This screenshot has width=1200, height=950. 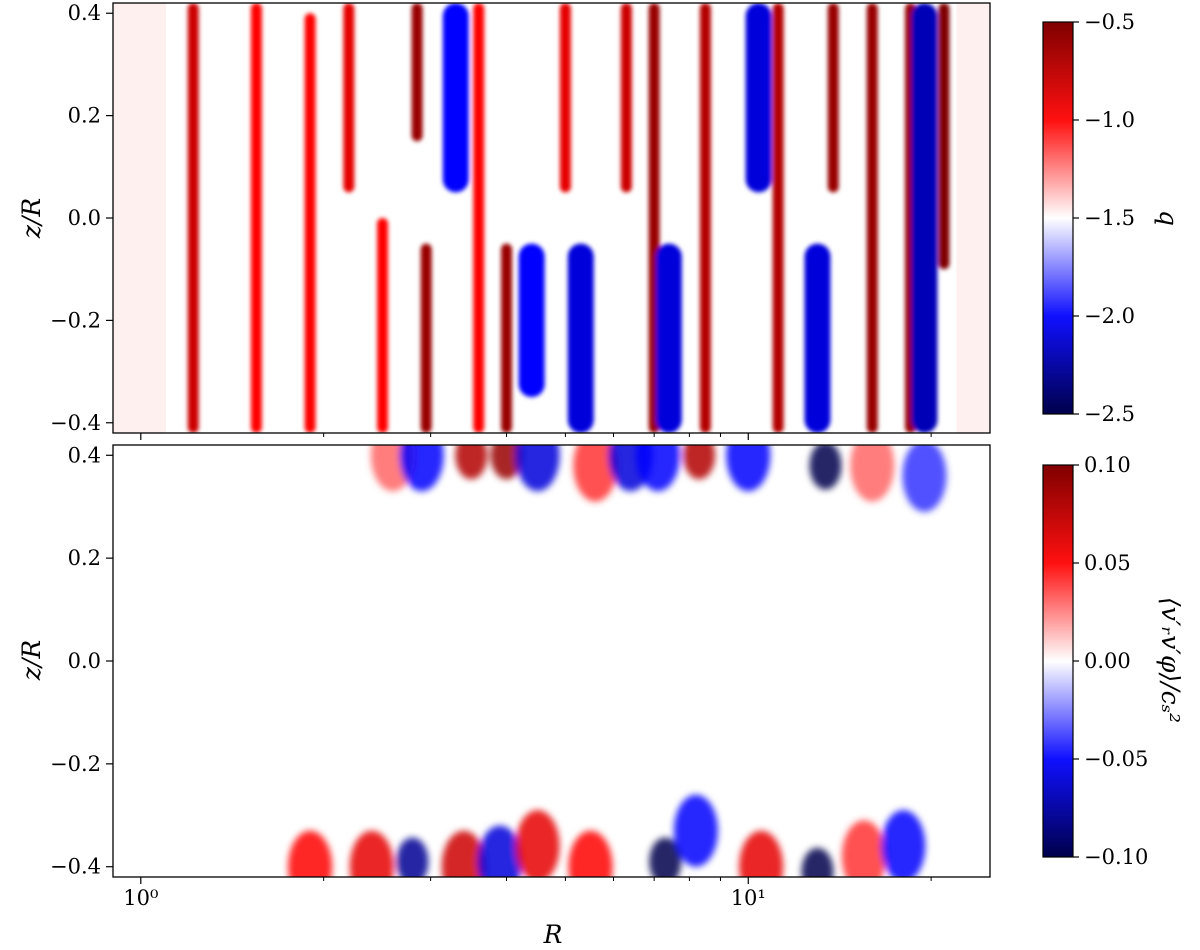 What do you see at coordinates (553, 934) in the screenshot?
I see `bottom-xlabel: R` at bounding box center [553, 934].